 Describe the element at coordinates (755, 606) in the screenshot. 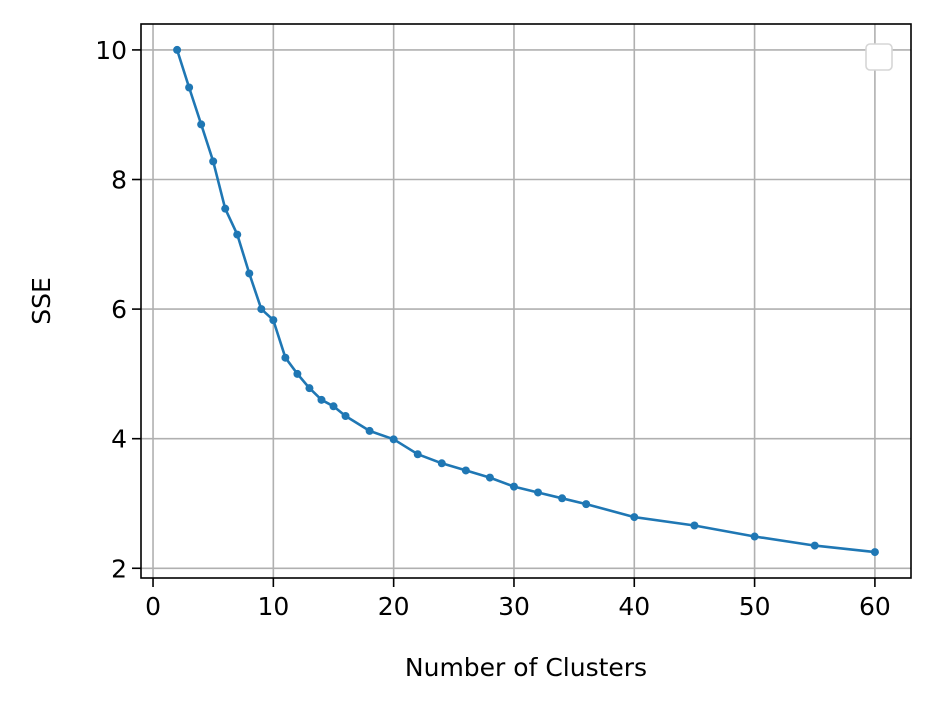

I see `x-tick-label: 50` at that location.